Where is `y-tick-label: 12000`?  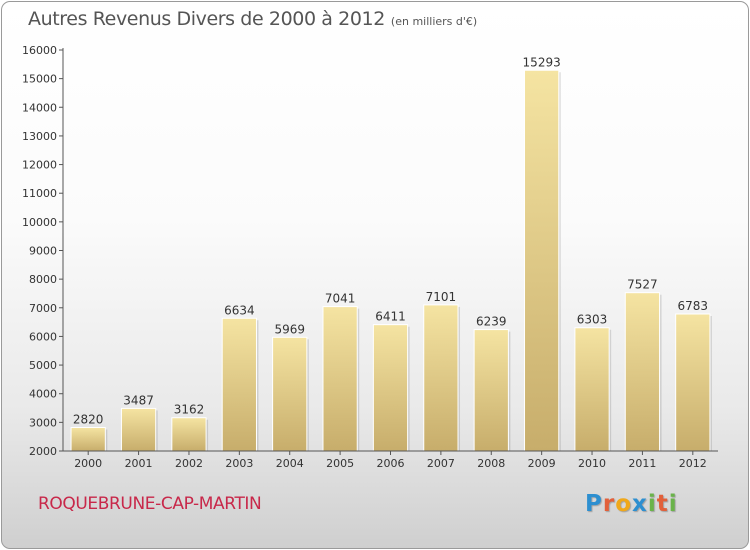 y-tick-label: 12000 is located at coordinates (39, 165).